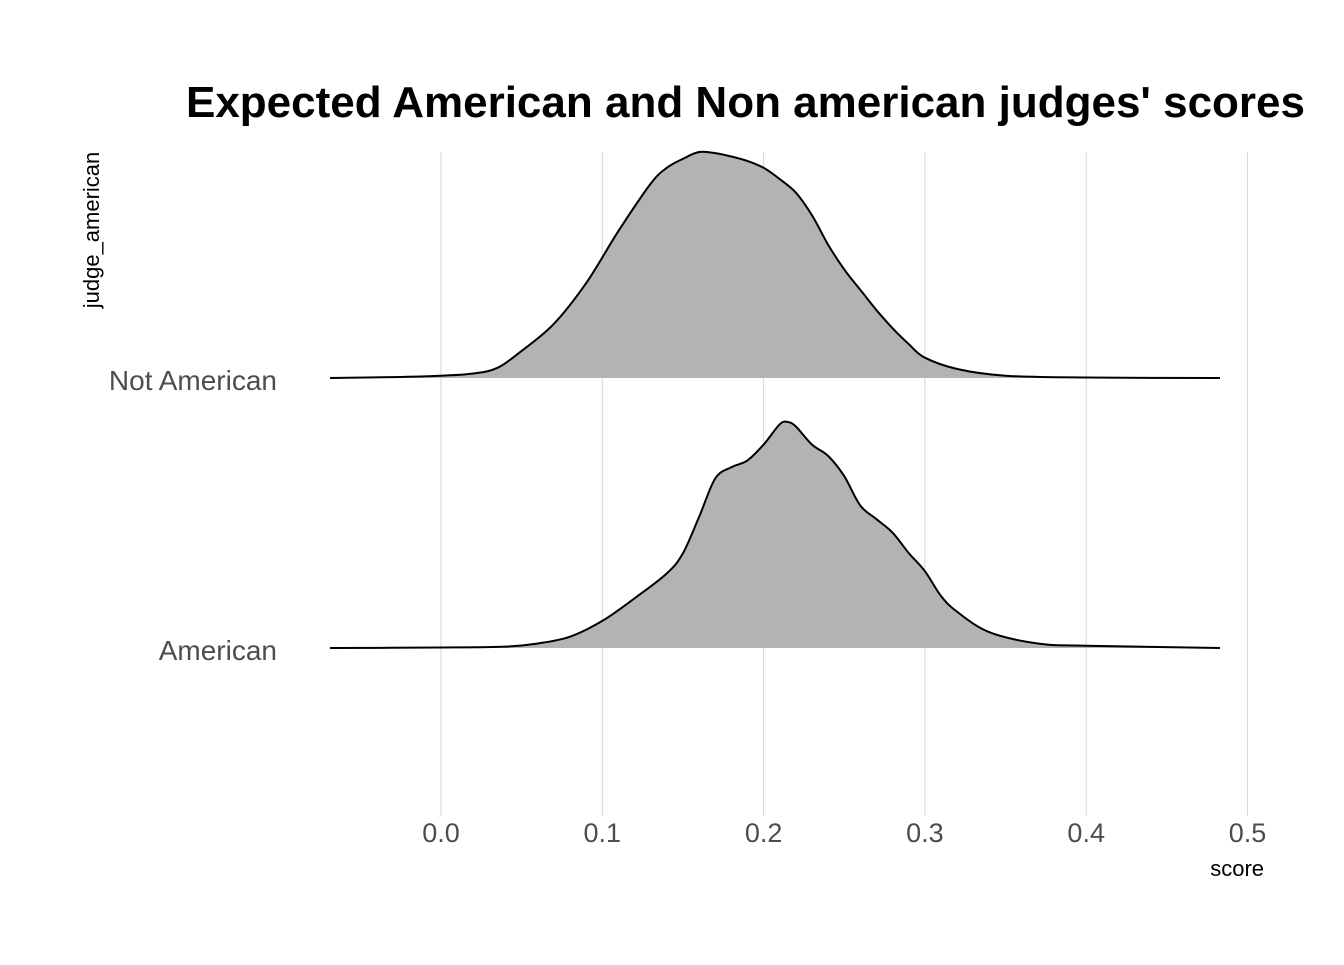 The width and height of the screenshot is (1344, 965). What do you see at coordinates (193, 515) in the screenshot?
I see `y-axis-ticks: American Not American` at bounding box center [193, 515].